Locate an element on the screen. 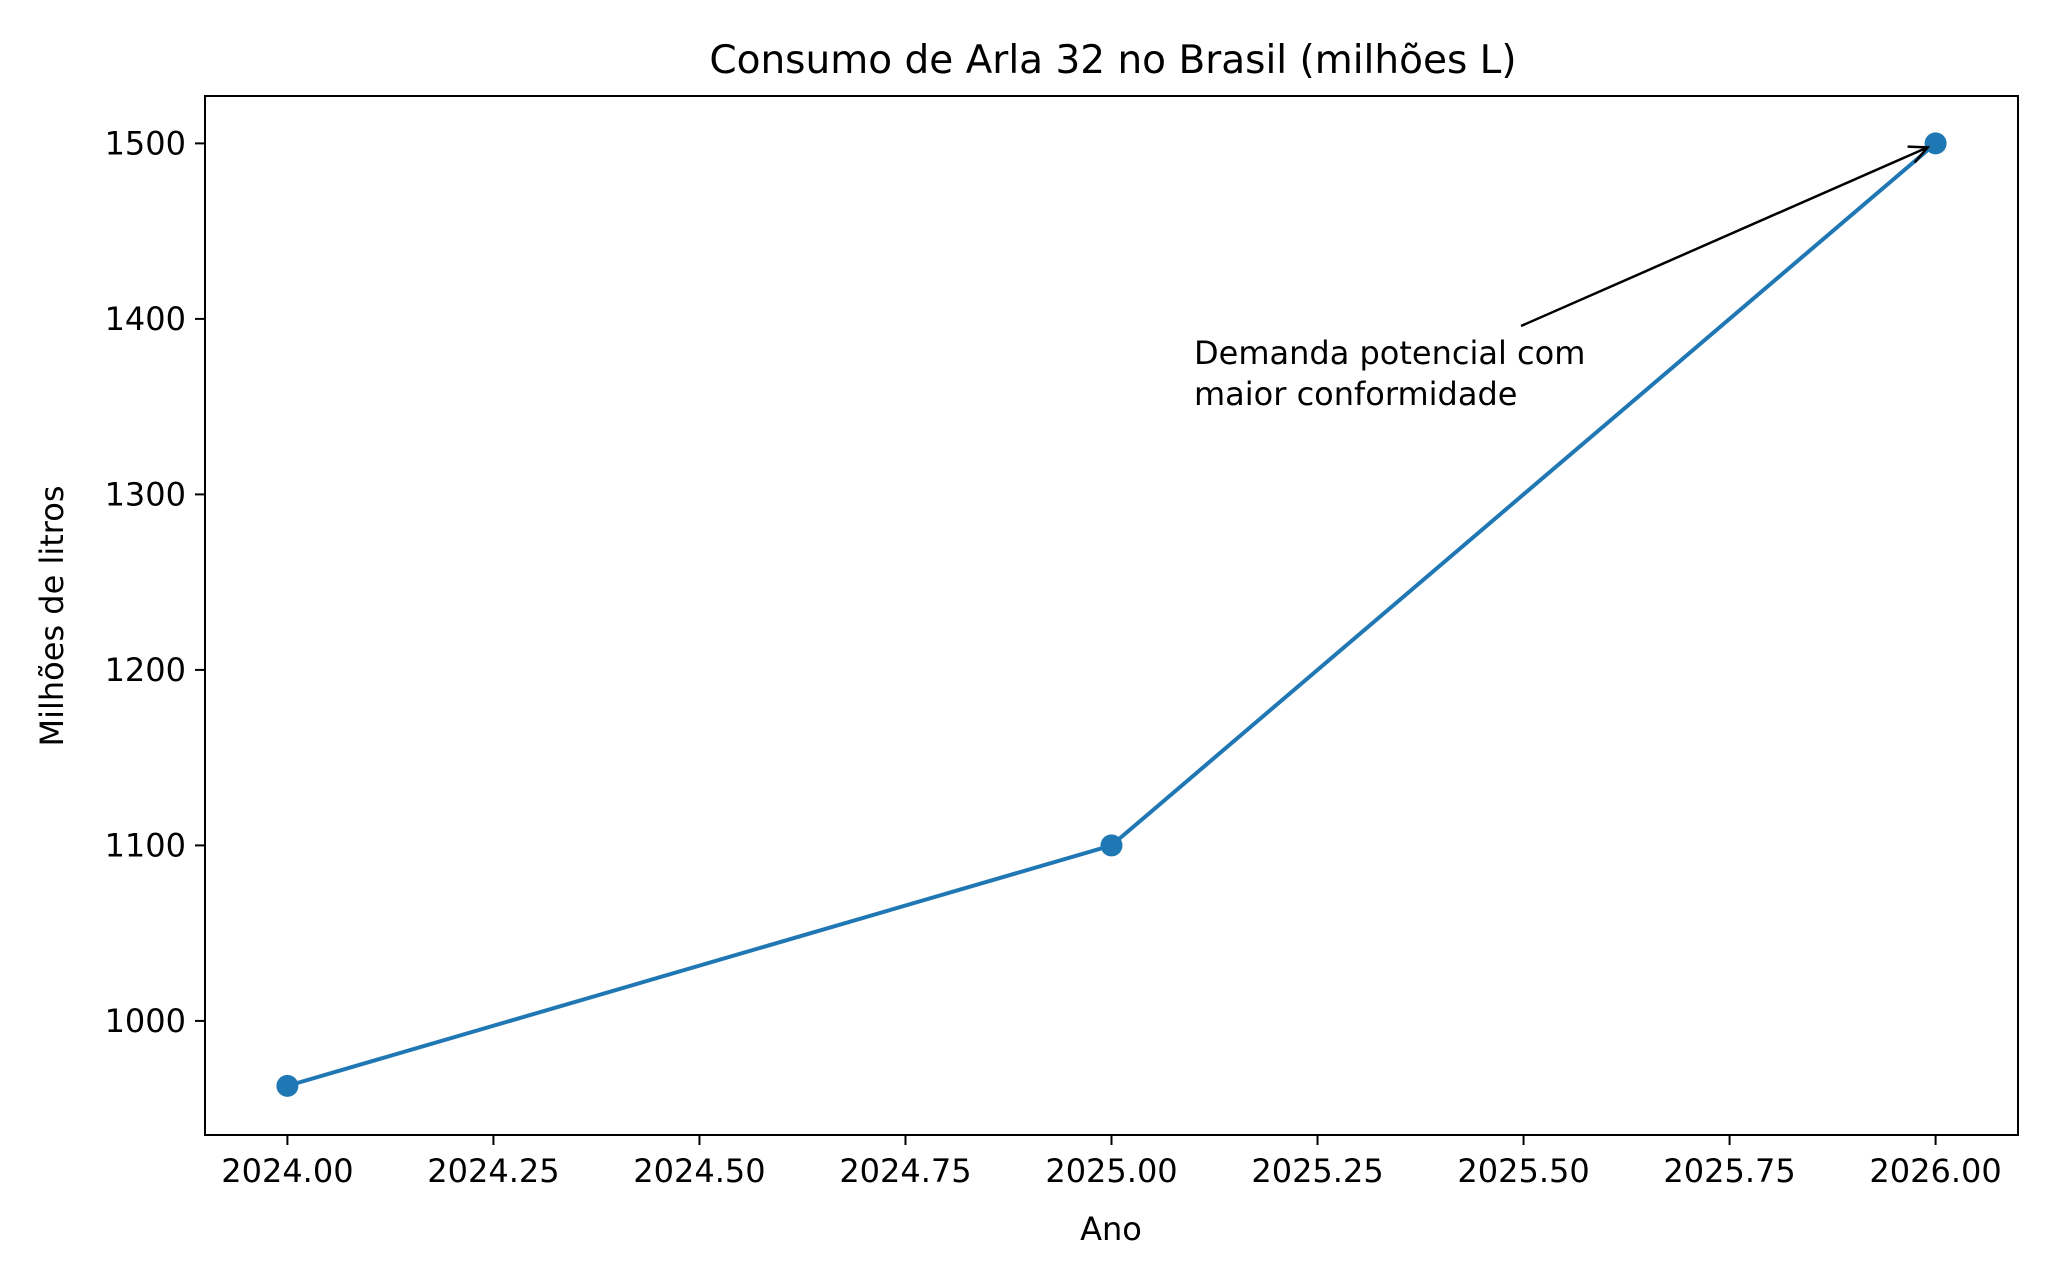  annotation-text-line: maior conformidade is located at coordinates (1355, 394).